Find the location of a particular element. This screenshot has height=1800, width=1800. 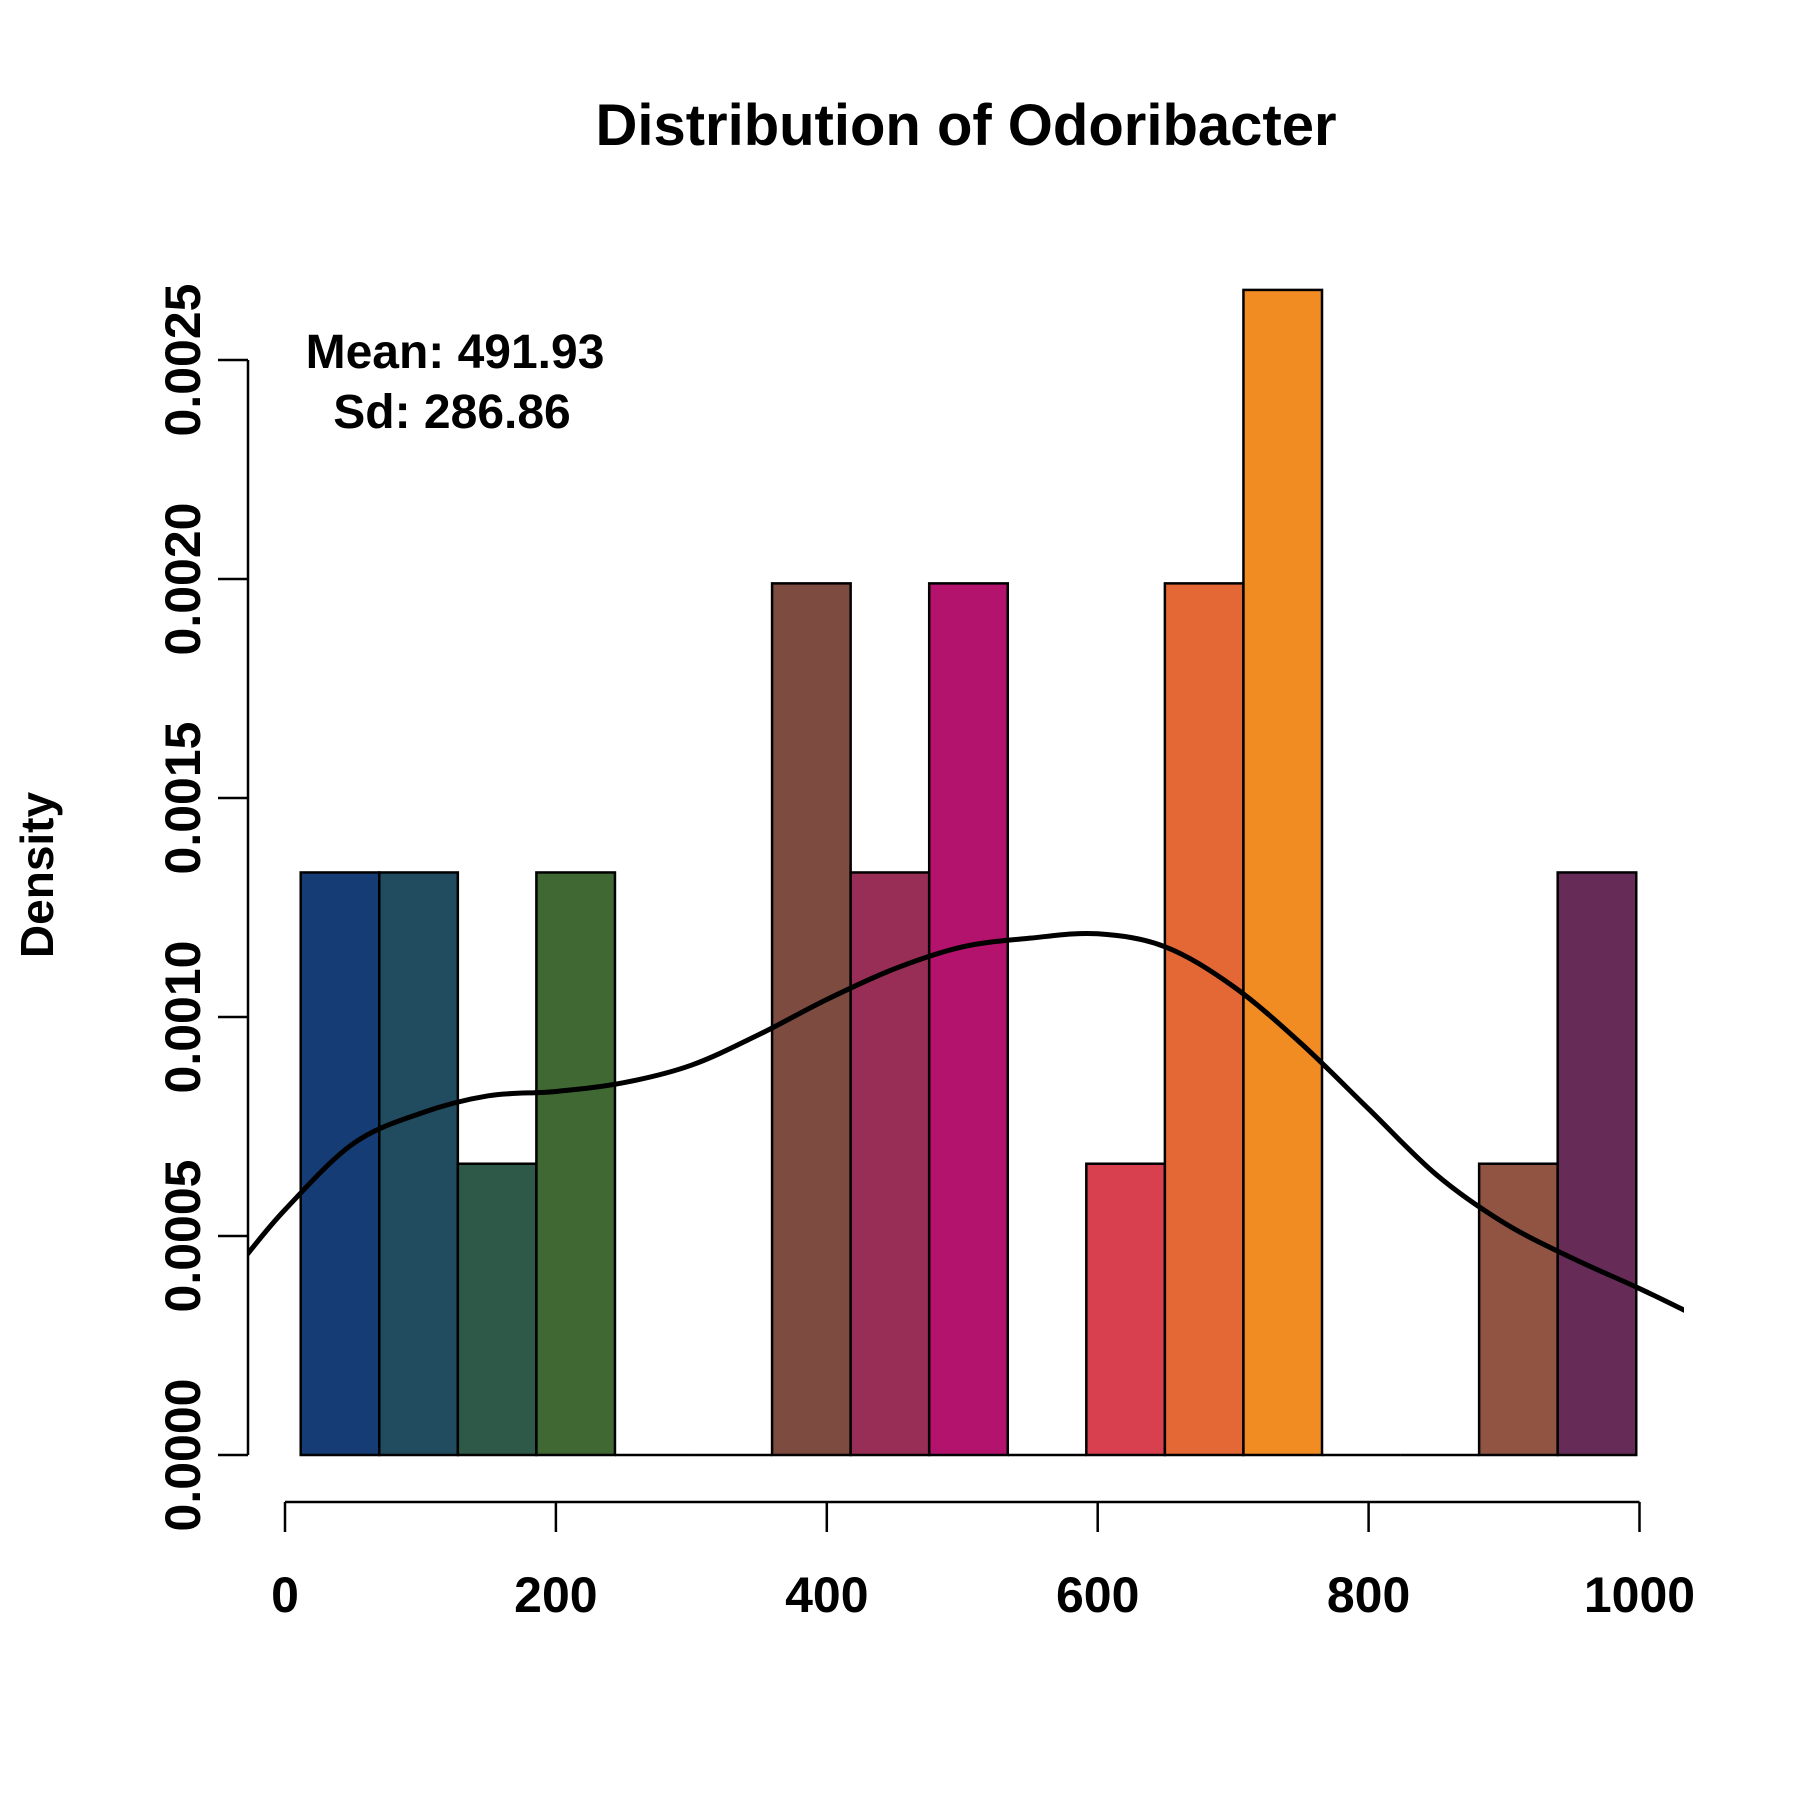

y-tick-label: 0.0015 is located at coordinates (183, 798).